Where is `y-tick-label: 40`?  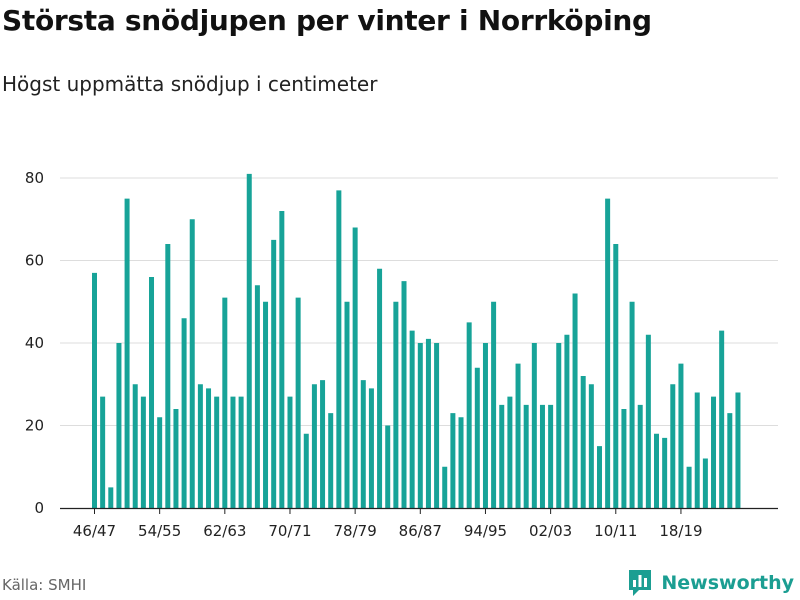 y-tick-label: 40 is located at coordinates (34, 343).